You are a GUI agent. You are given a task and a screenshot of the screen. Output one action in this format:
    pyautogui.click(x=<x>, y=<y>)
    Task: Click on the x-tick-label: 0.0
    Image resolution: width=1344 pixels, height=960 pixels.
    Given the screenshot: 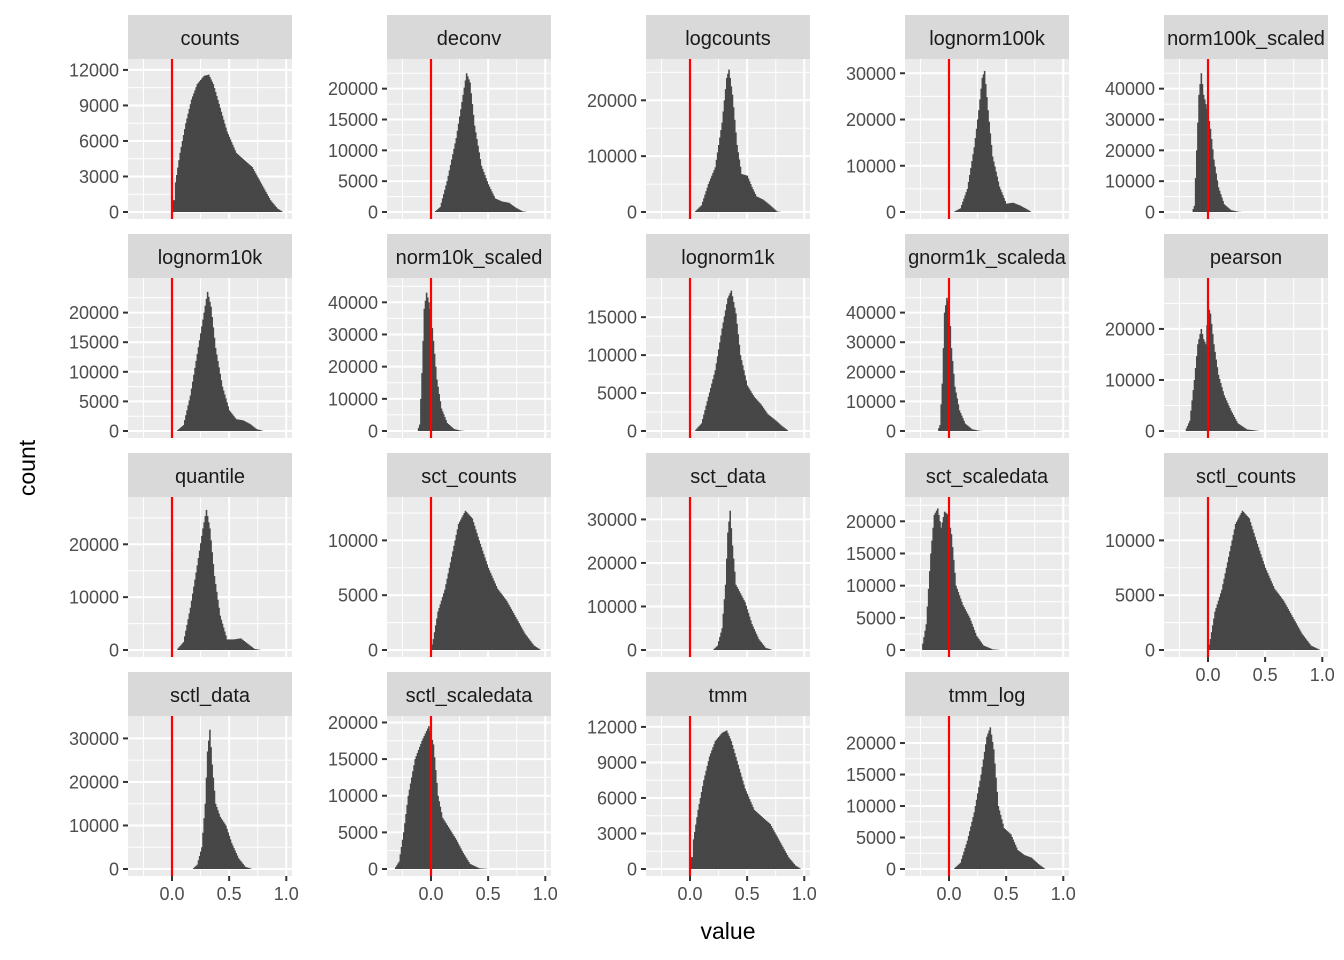 What is the action you would take?
    pyautogui.click(x=171, y=894)
    